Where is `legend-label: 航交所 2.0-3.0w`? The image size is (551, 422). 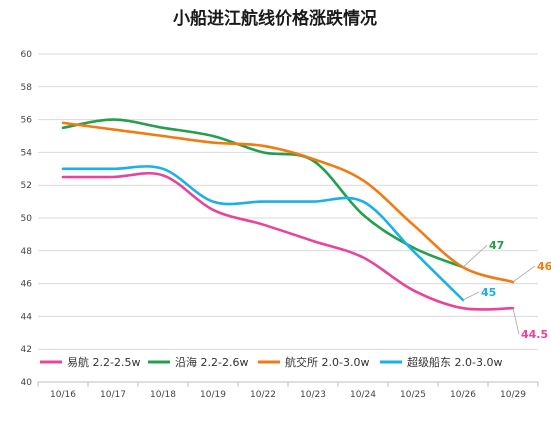
legend-label: 航交所 2.0-3.0w is located at coordinates (327, 362).